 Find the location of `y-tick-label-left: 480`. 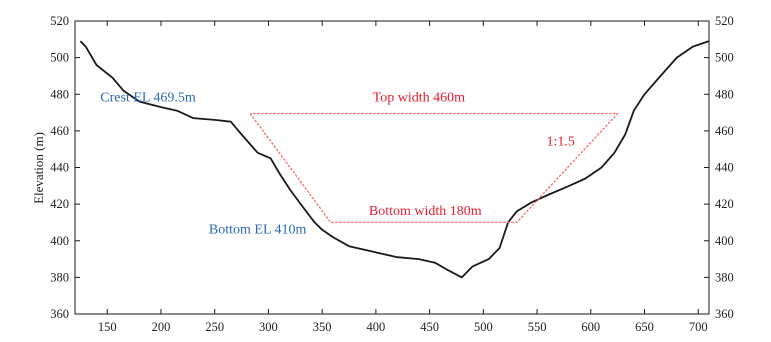

y-tick-label-left: 480 is located at coordinates (59, 94).